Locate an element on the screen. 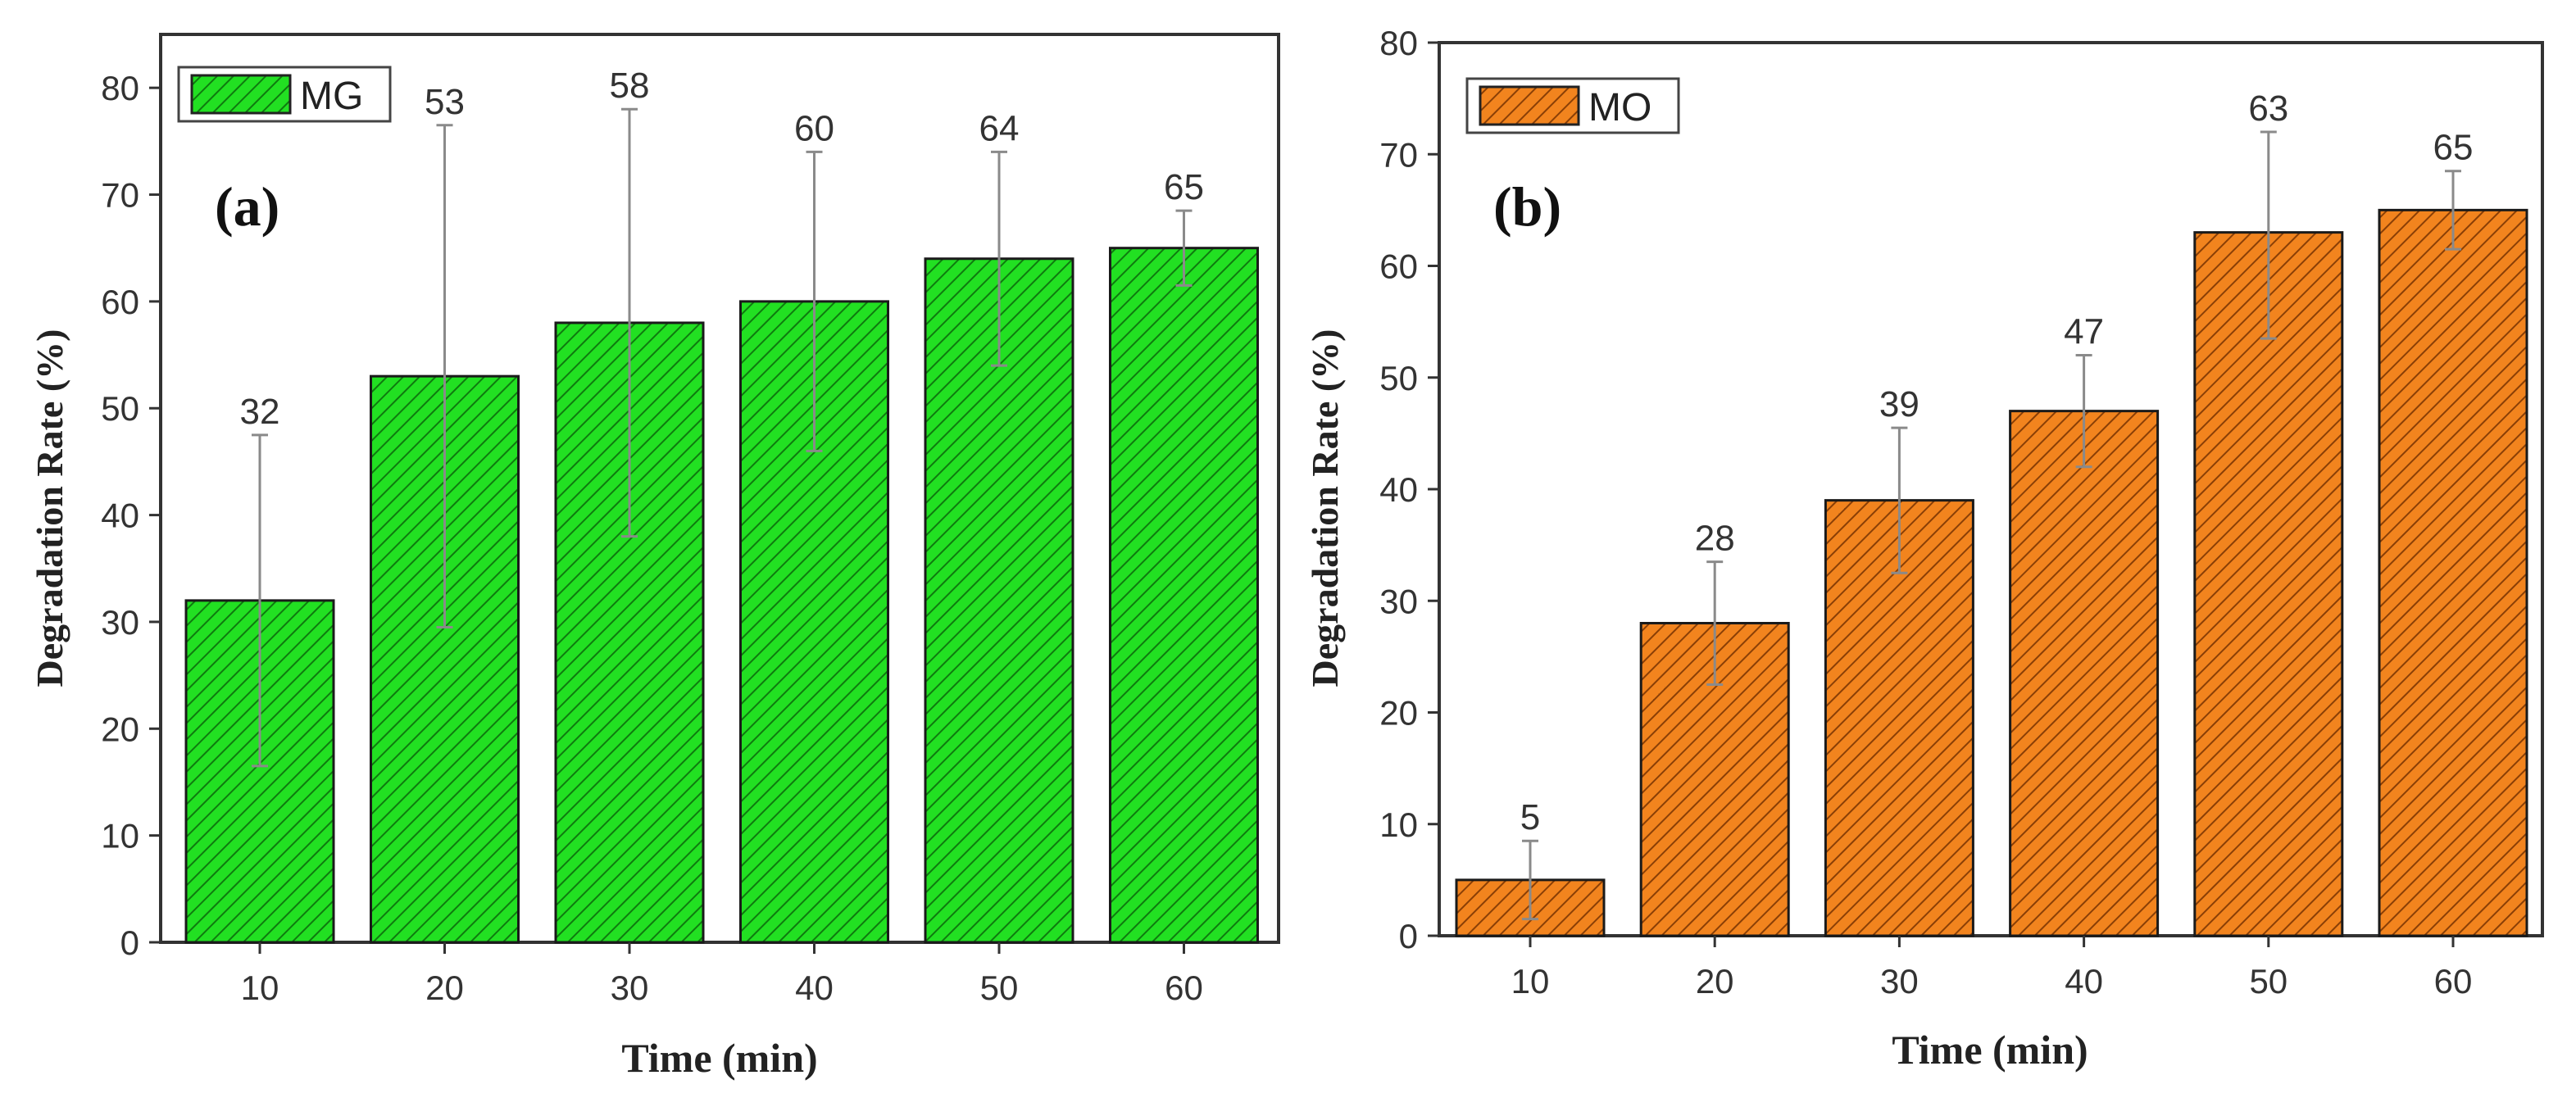  y-tick-label-b-10: 10 is located at coordinates (1398, 824).